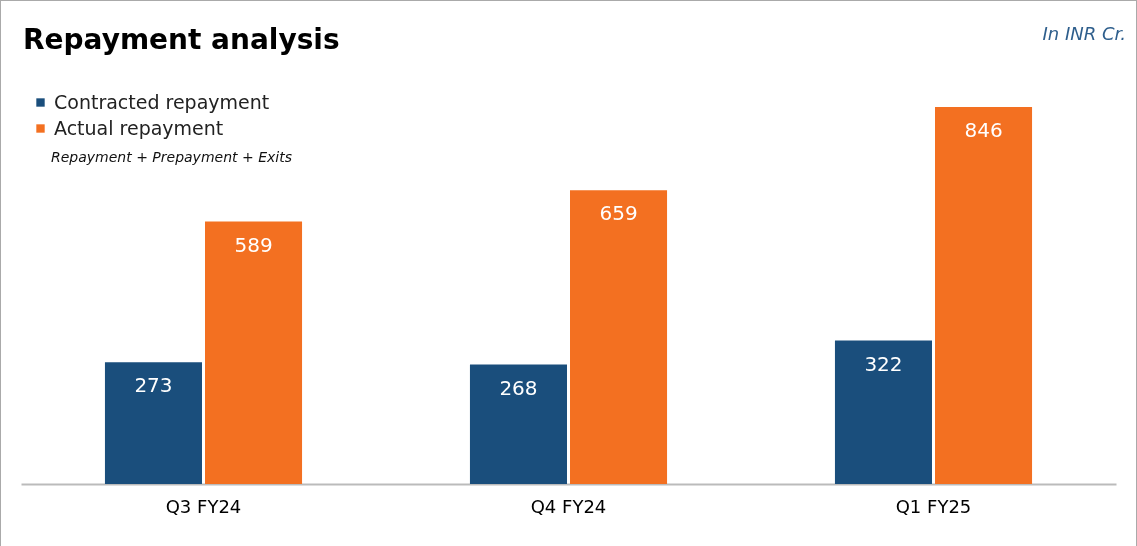 The image size is (1137, 546). I want to click on legend-label: Contracted repayment, so click(162, 101).